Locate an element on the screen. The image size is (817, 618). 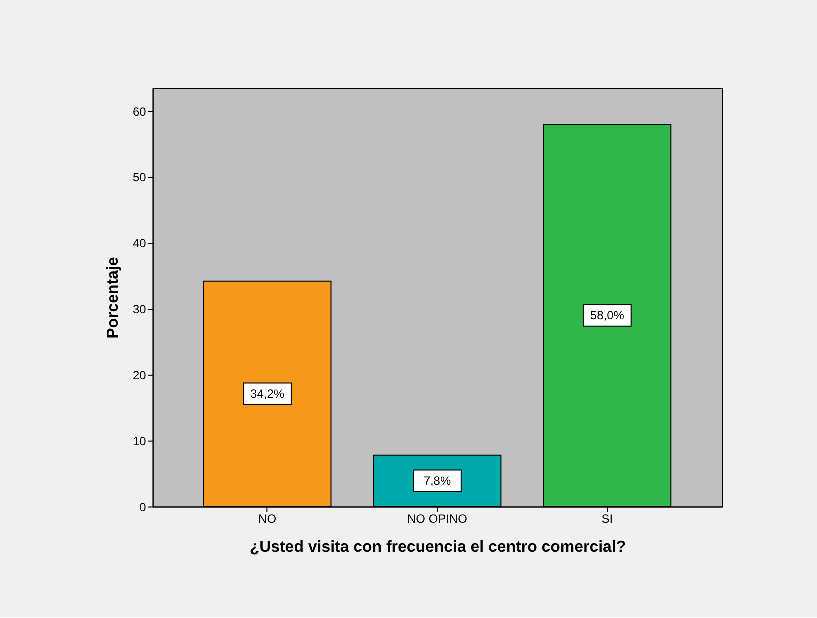
data-label: 58,0% is located at coordinates (607, 315).